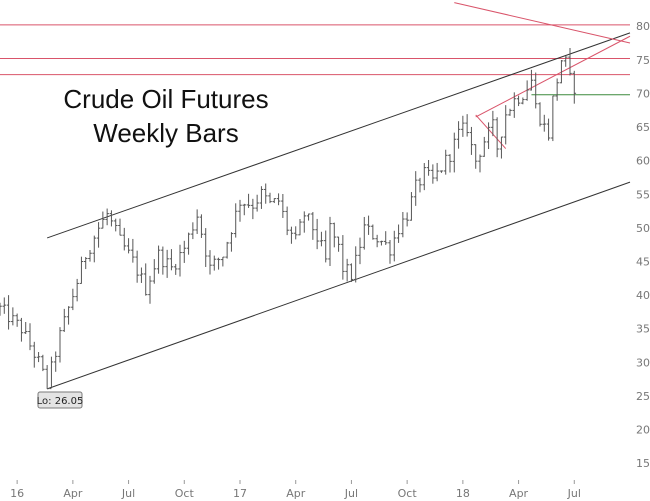  Describe the element at coordinates (643, 60) in the screenshot. I see `y-tick-label: 75` at that location.